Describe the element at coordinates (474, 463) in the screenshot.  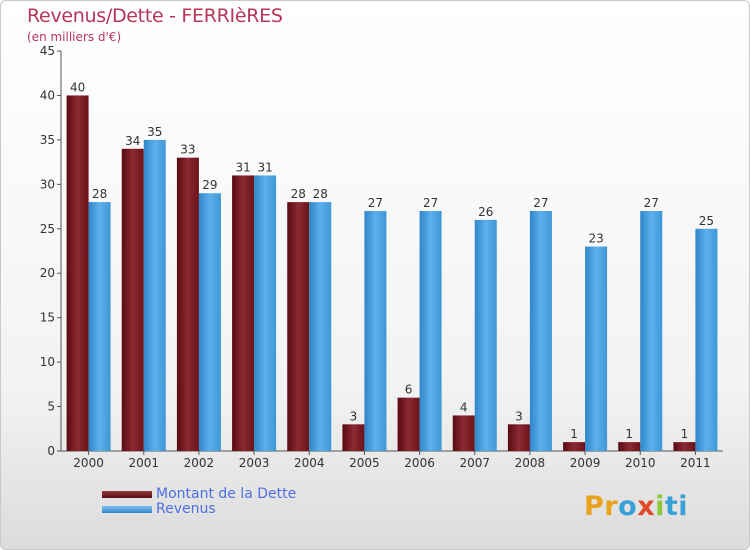
I see `x-tick-label: 2007` at that location.